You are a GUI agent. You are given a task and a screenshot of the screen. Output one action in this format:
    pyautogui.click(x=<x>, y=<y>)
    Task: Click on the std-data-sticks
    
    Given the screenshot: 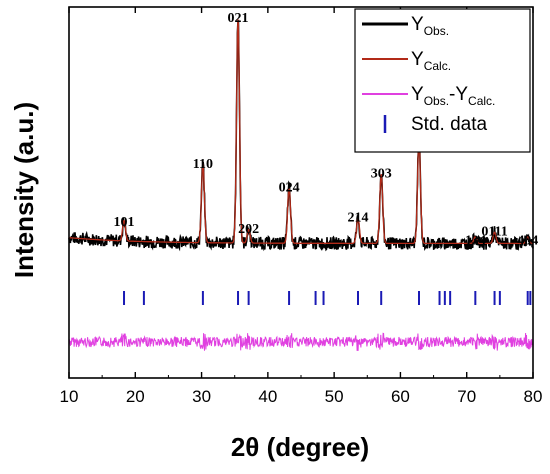 What is the action you would take?
    pyautogui.click(x=327, y=298)
    